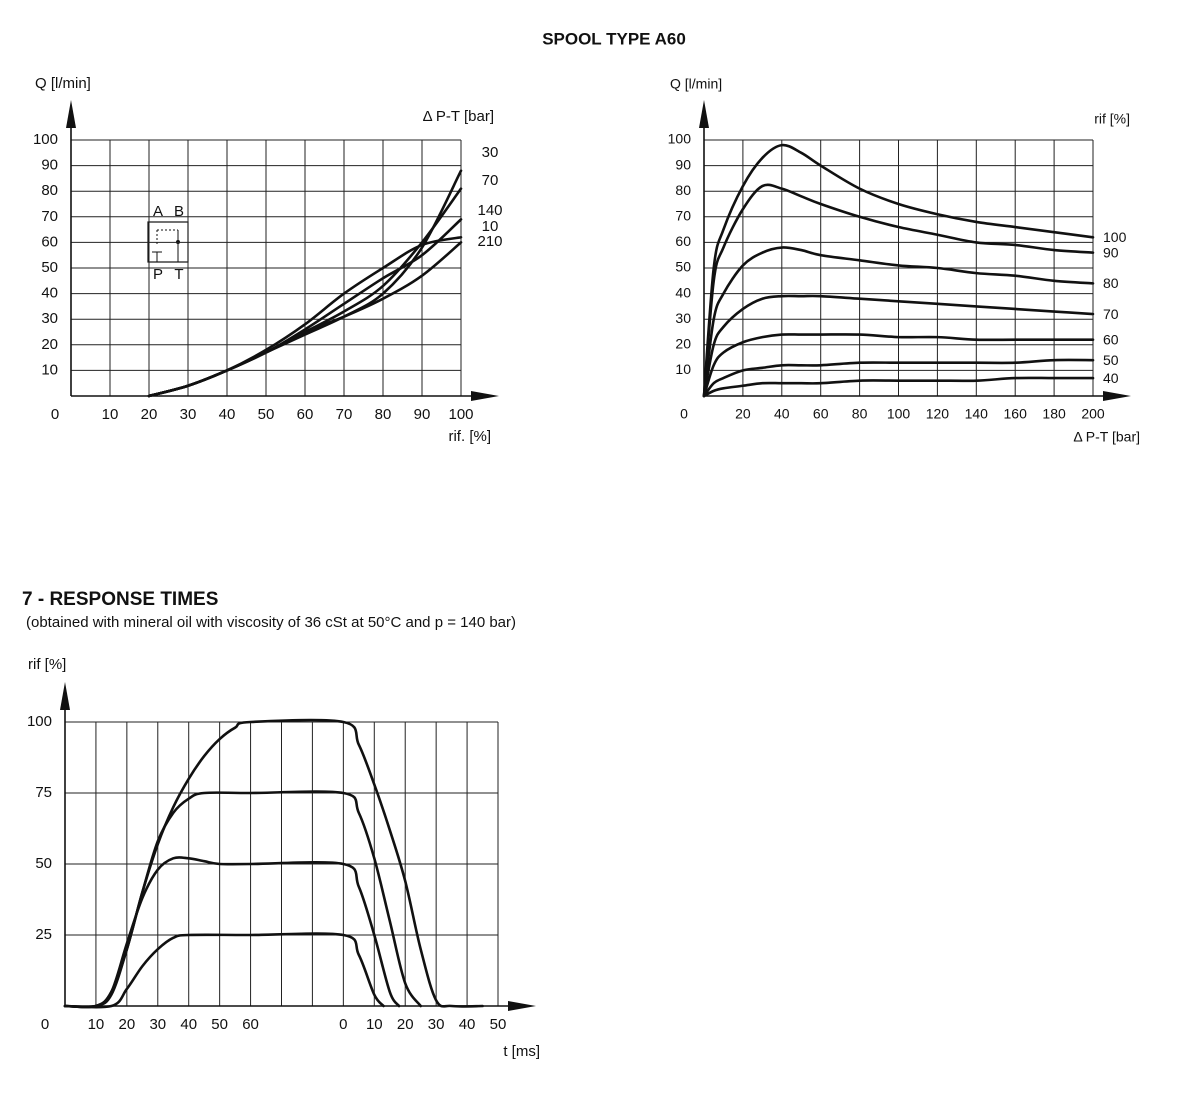  What do you see at coordinates (489, 241) in the screenshot?
I see `series-label: 210` at bounding box center [489, 241].